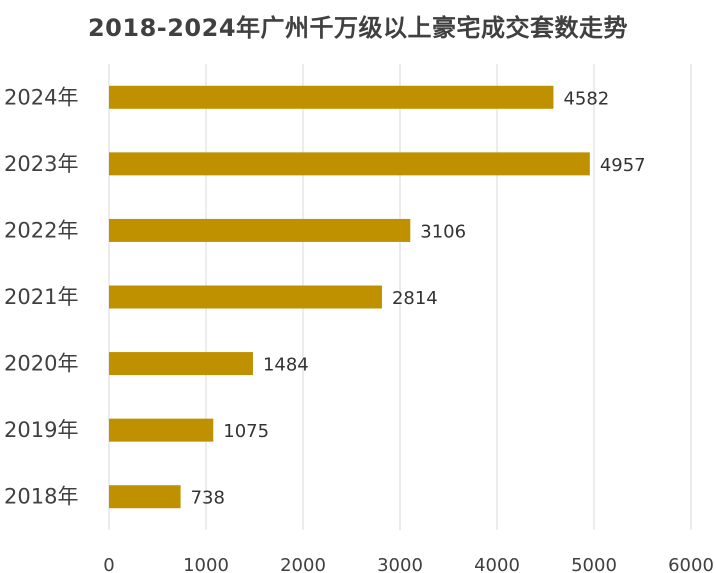 This screenshot has width=716, height=573. I want to click on x-tick-label: 0, so click(108, 564).